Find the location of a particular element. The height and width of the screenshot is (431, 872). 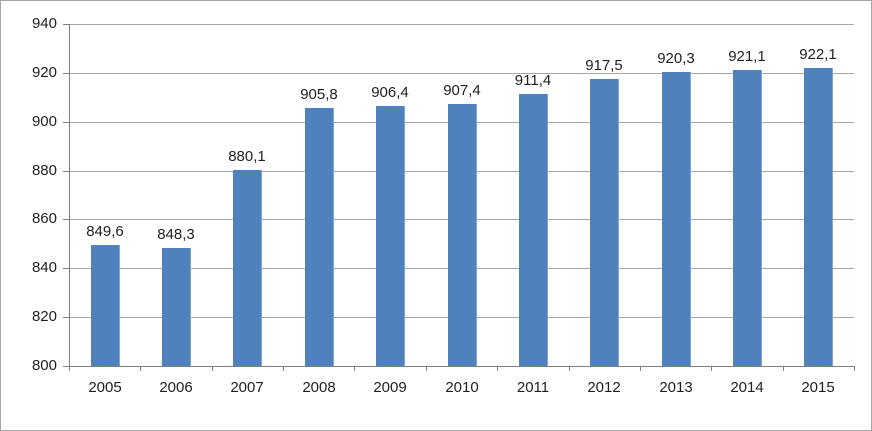

bar-2008 is located at coordinates (319, 237).